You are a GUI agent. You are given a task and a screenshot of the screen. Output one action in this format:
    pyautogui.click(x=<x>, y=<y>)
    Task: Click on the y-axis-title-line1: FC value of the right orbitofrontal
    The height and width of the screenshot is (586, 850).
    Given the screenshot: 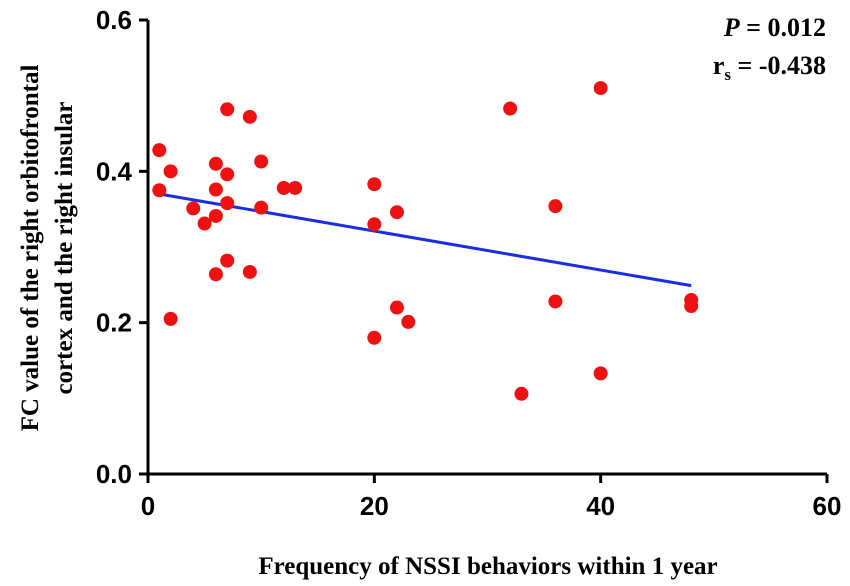 What is the action you would take?
    pyautogui.click(x=30, y=248)
    